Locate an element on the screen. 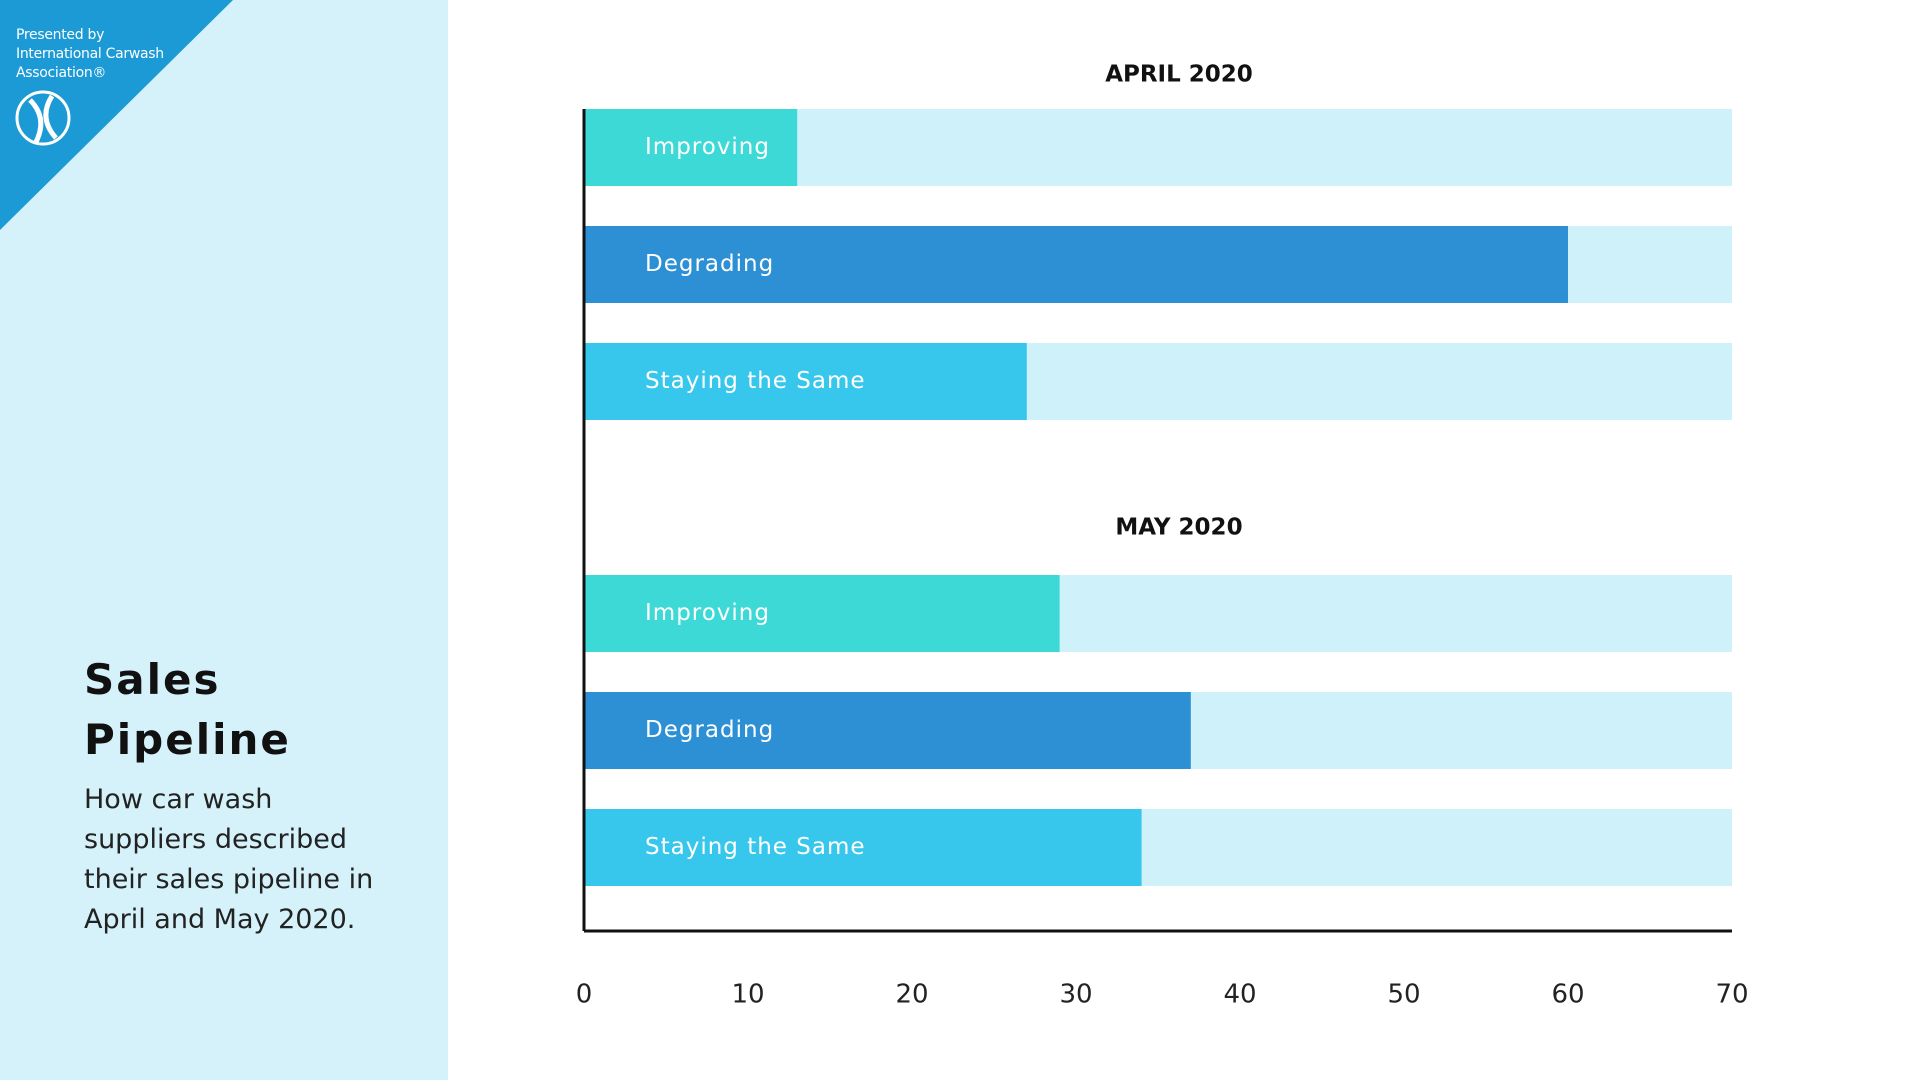 Image resolution: width=1920 pixels, height=1080 pixels. presenter-line: Presented by is located at coordinates (60, 35).